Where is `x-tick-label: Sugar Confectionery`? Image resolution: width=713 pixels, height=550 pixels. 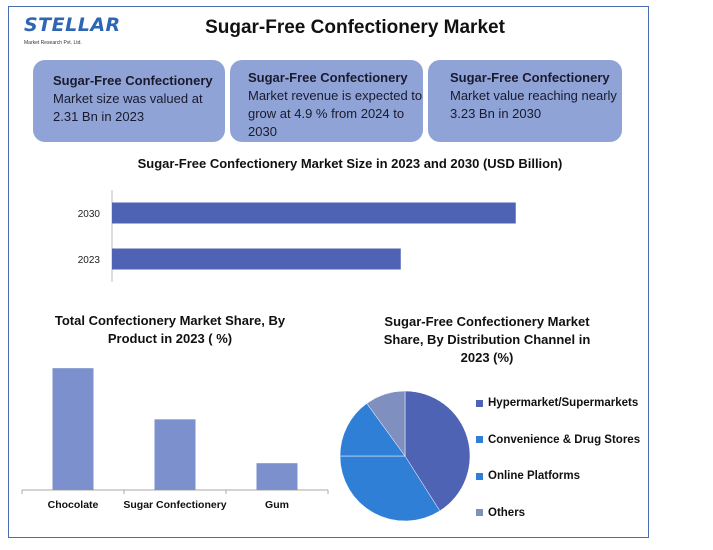 x-tick-label: Sugar Confectionery is located at coordinates (174, 505).